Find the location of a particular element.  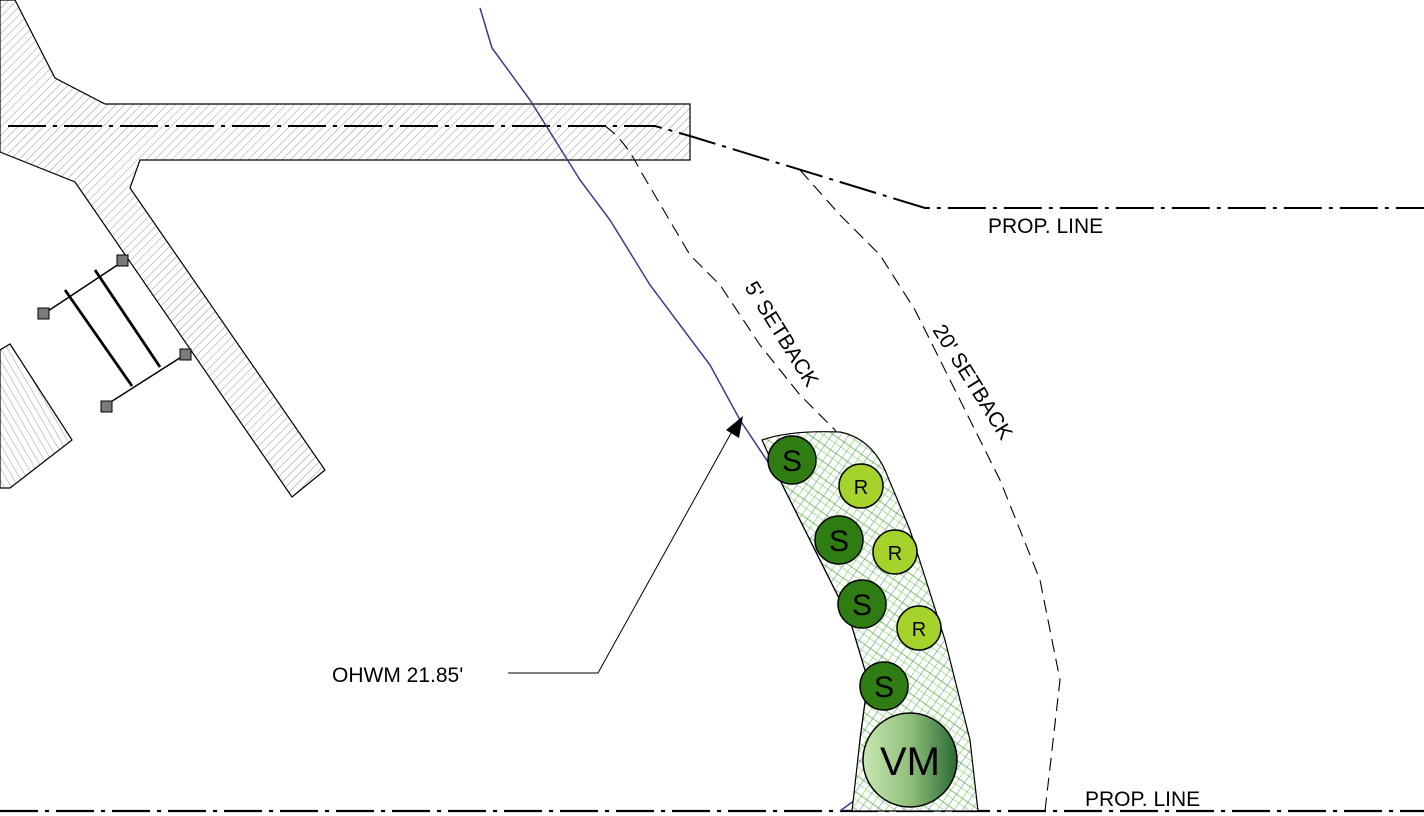

shrub-1-label: S is located at coordinates (792, 461).